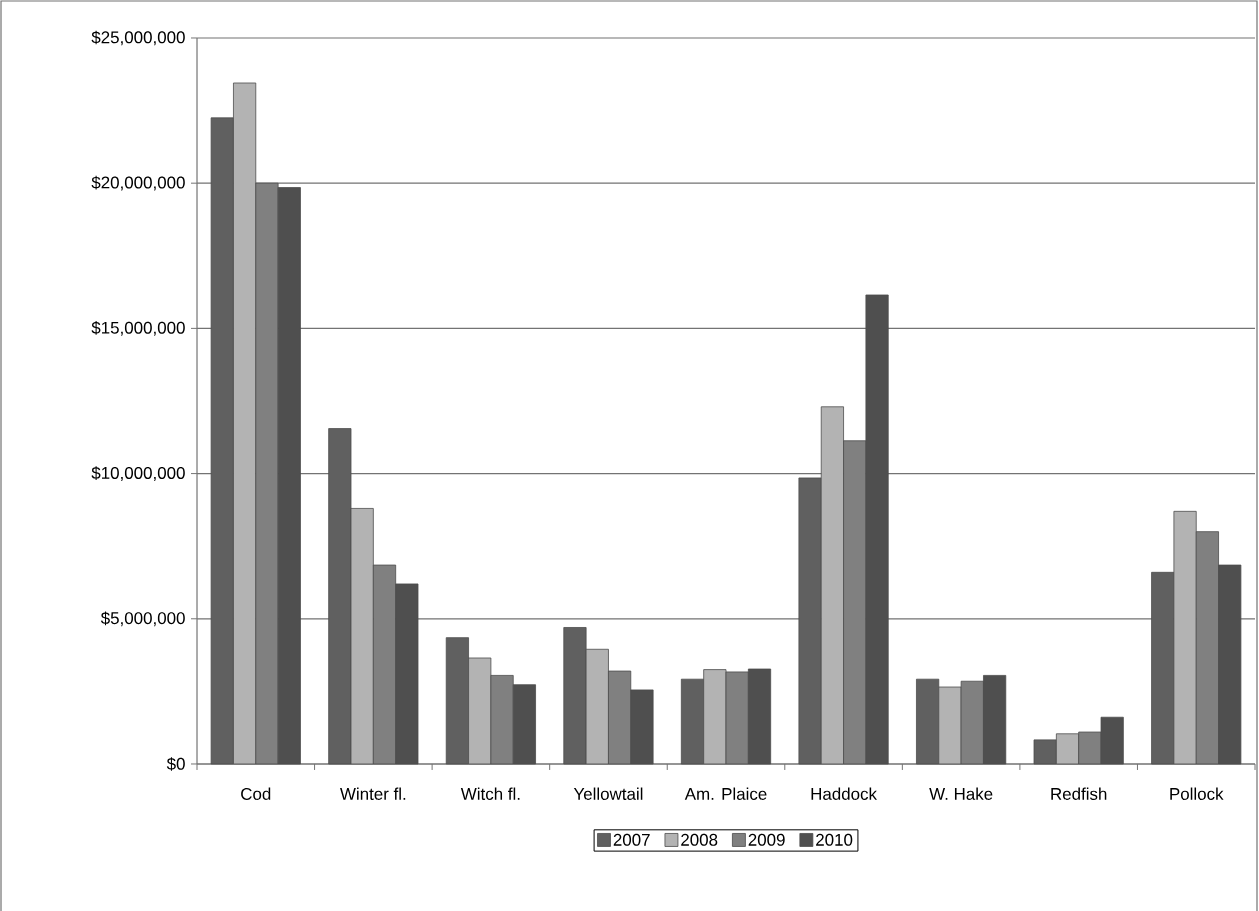 The image size is (1259, 911). What do you see at coordinates (490, 793) in the screenshot?
I see `x-tick-label: Witch fl.` at bounding box center [490, 793].